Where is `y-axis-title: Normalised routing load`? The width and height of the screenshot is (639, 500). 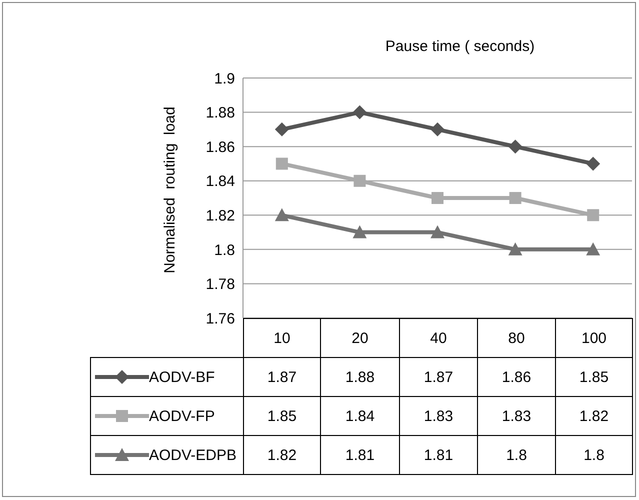
y-axis-title: Normalised routing load is located at coordinates (170, 190).